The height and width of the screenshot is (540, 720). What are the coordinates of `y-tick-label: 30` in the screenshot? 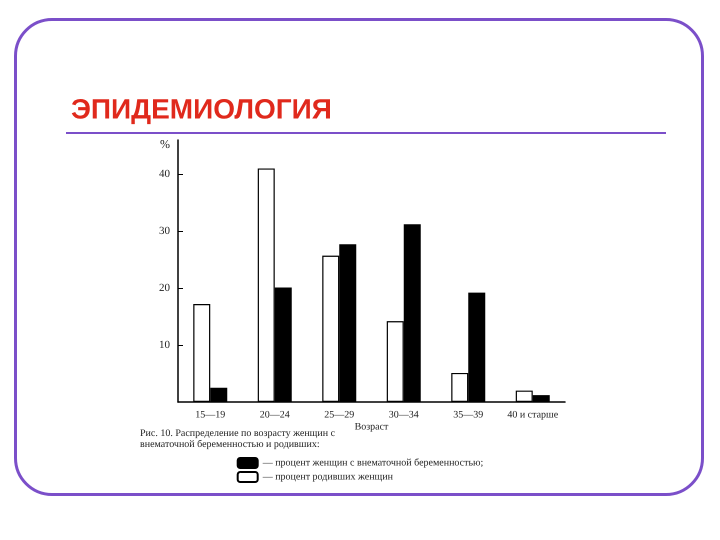 It's located at (164, 231).